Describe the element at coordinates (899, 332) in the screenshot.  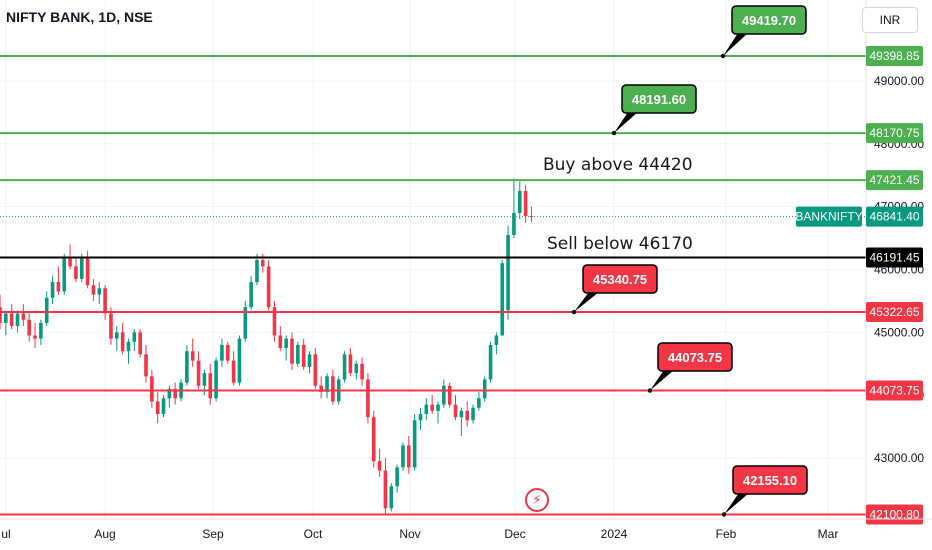
I see `y-tick-label: 45000.00` at that location.